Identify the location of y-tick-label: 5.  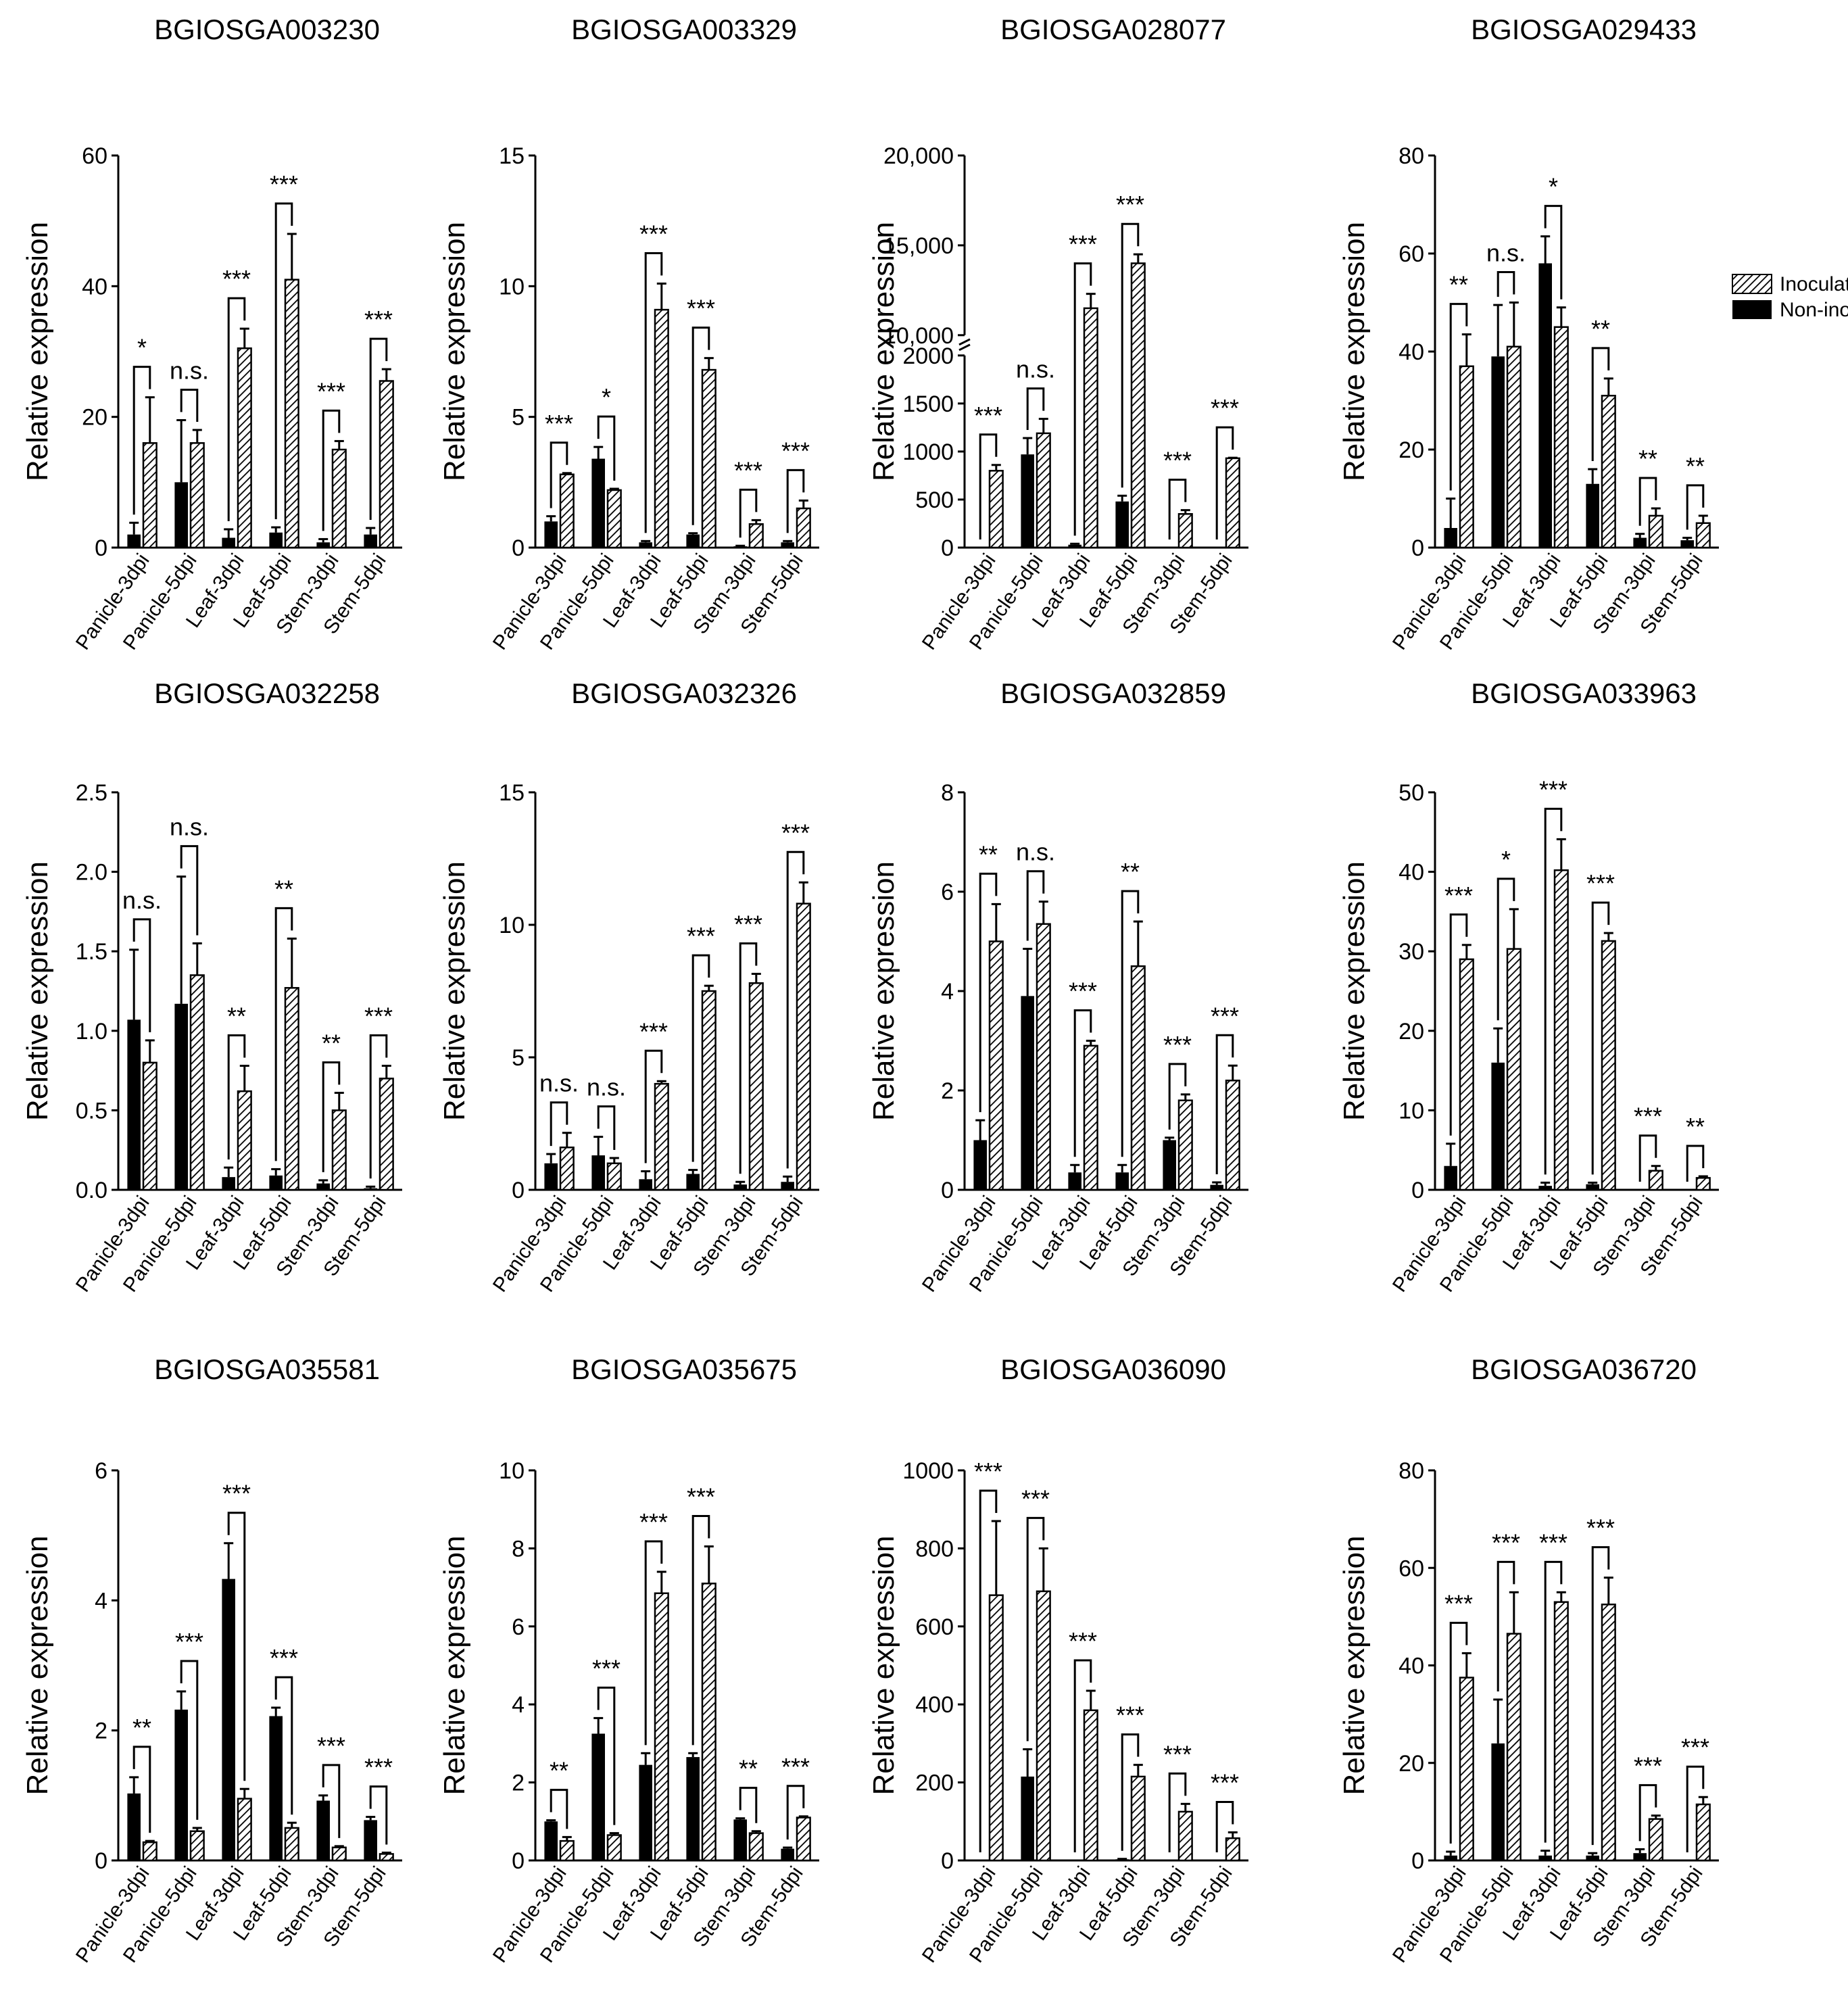
(518, 1058).